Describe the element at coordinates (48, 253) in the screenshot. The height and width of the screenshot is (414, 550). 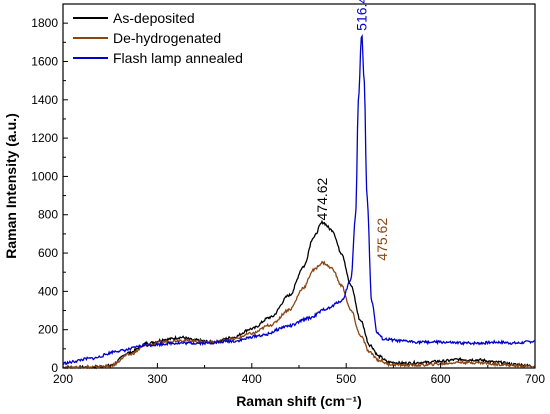
I see `y-tick-label: 600` at that location.